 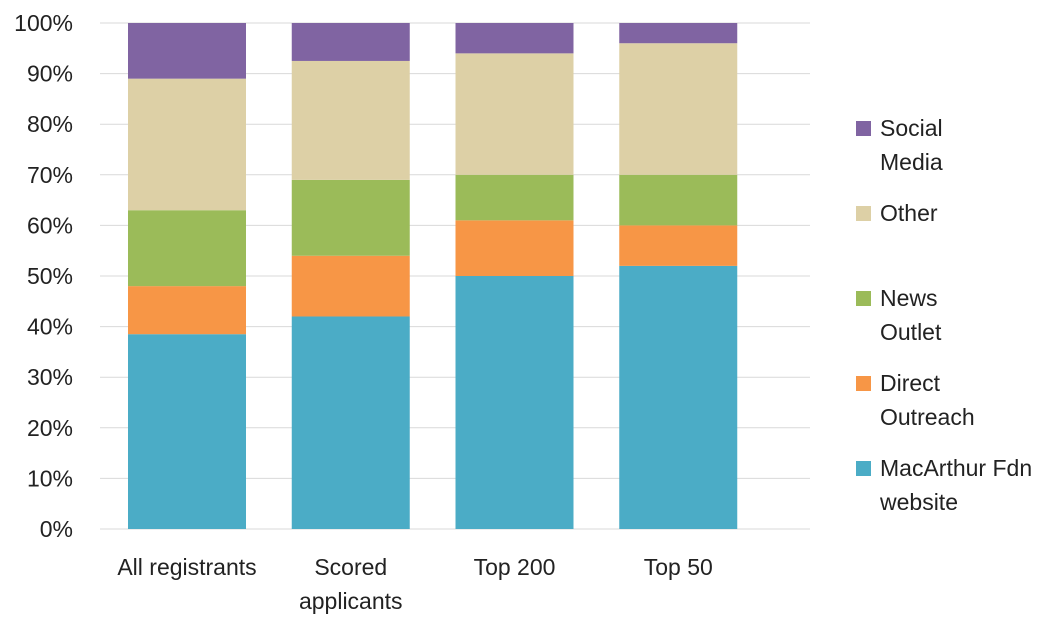 I want to click on y-tick-label: 70%, so click(x=50, y=175).